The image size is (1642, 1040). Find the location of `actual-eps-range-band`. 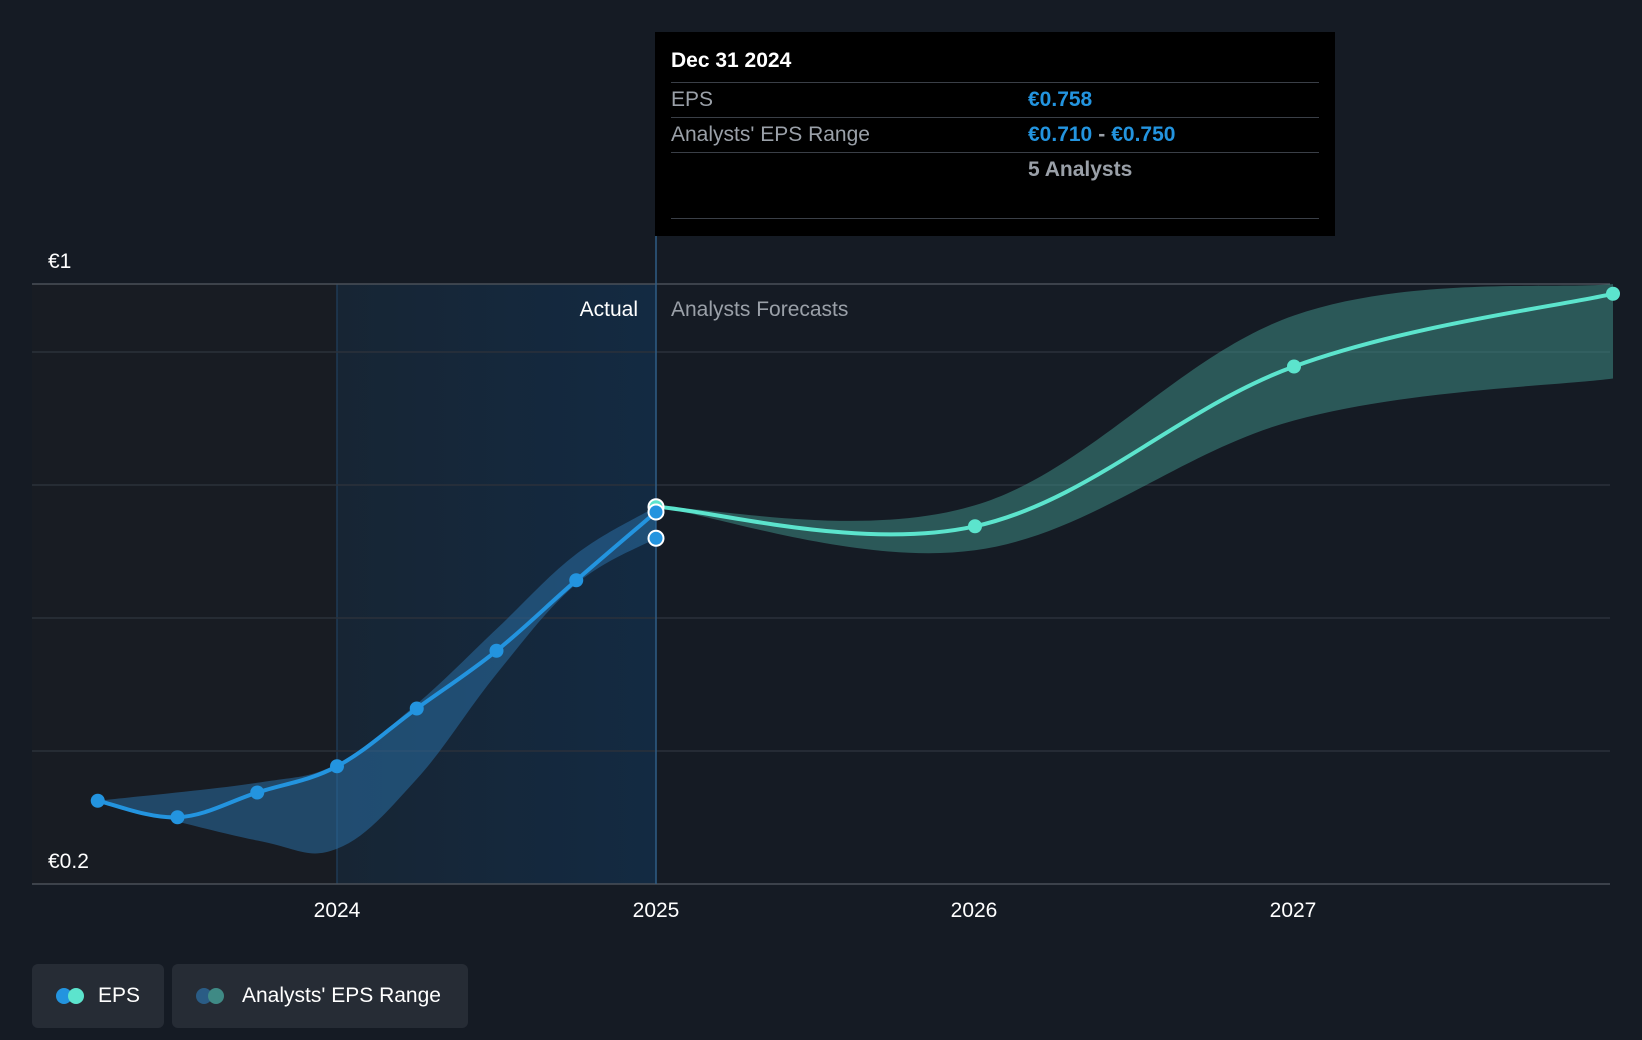

actual-eps-range-band is located at coordinates (377, 680).